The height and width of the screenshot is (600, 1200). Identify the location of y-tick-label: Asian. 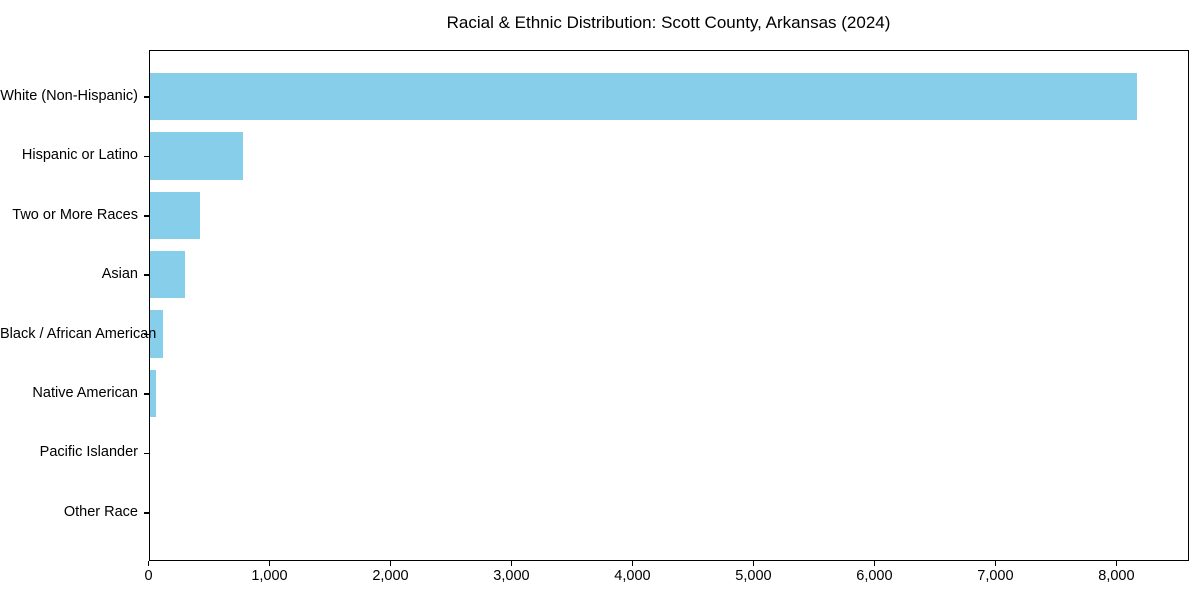
(119, 274).